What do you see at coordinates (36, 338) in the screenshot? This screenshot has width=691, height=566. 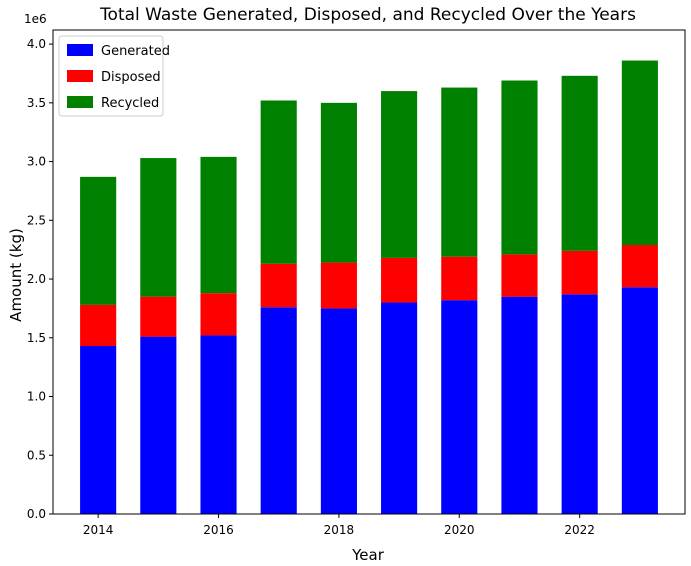 I see `y-tick-label: 1.5` at bounding box center [36, 338].